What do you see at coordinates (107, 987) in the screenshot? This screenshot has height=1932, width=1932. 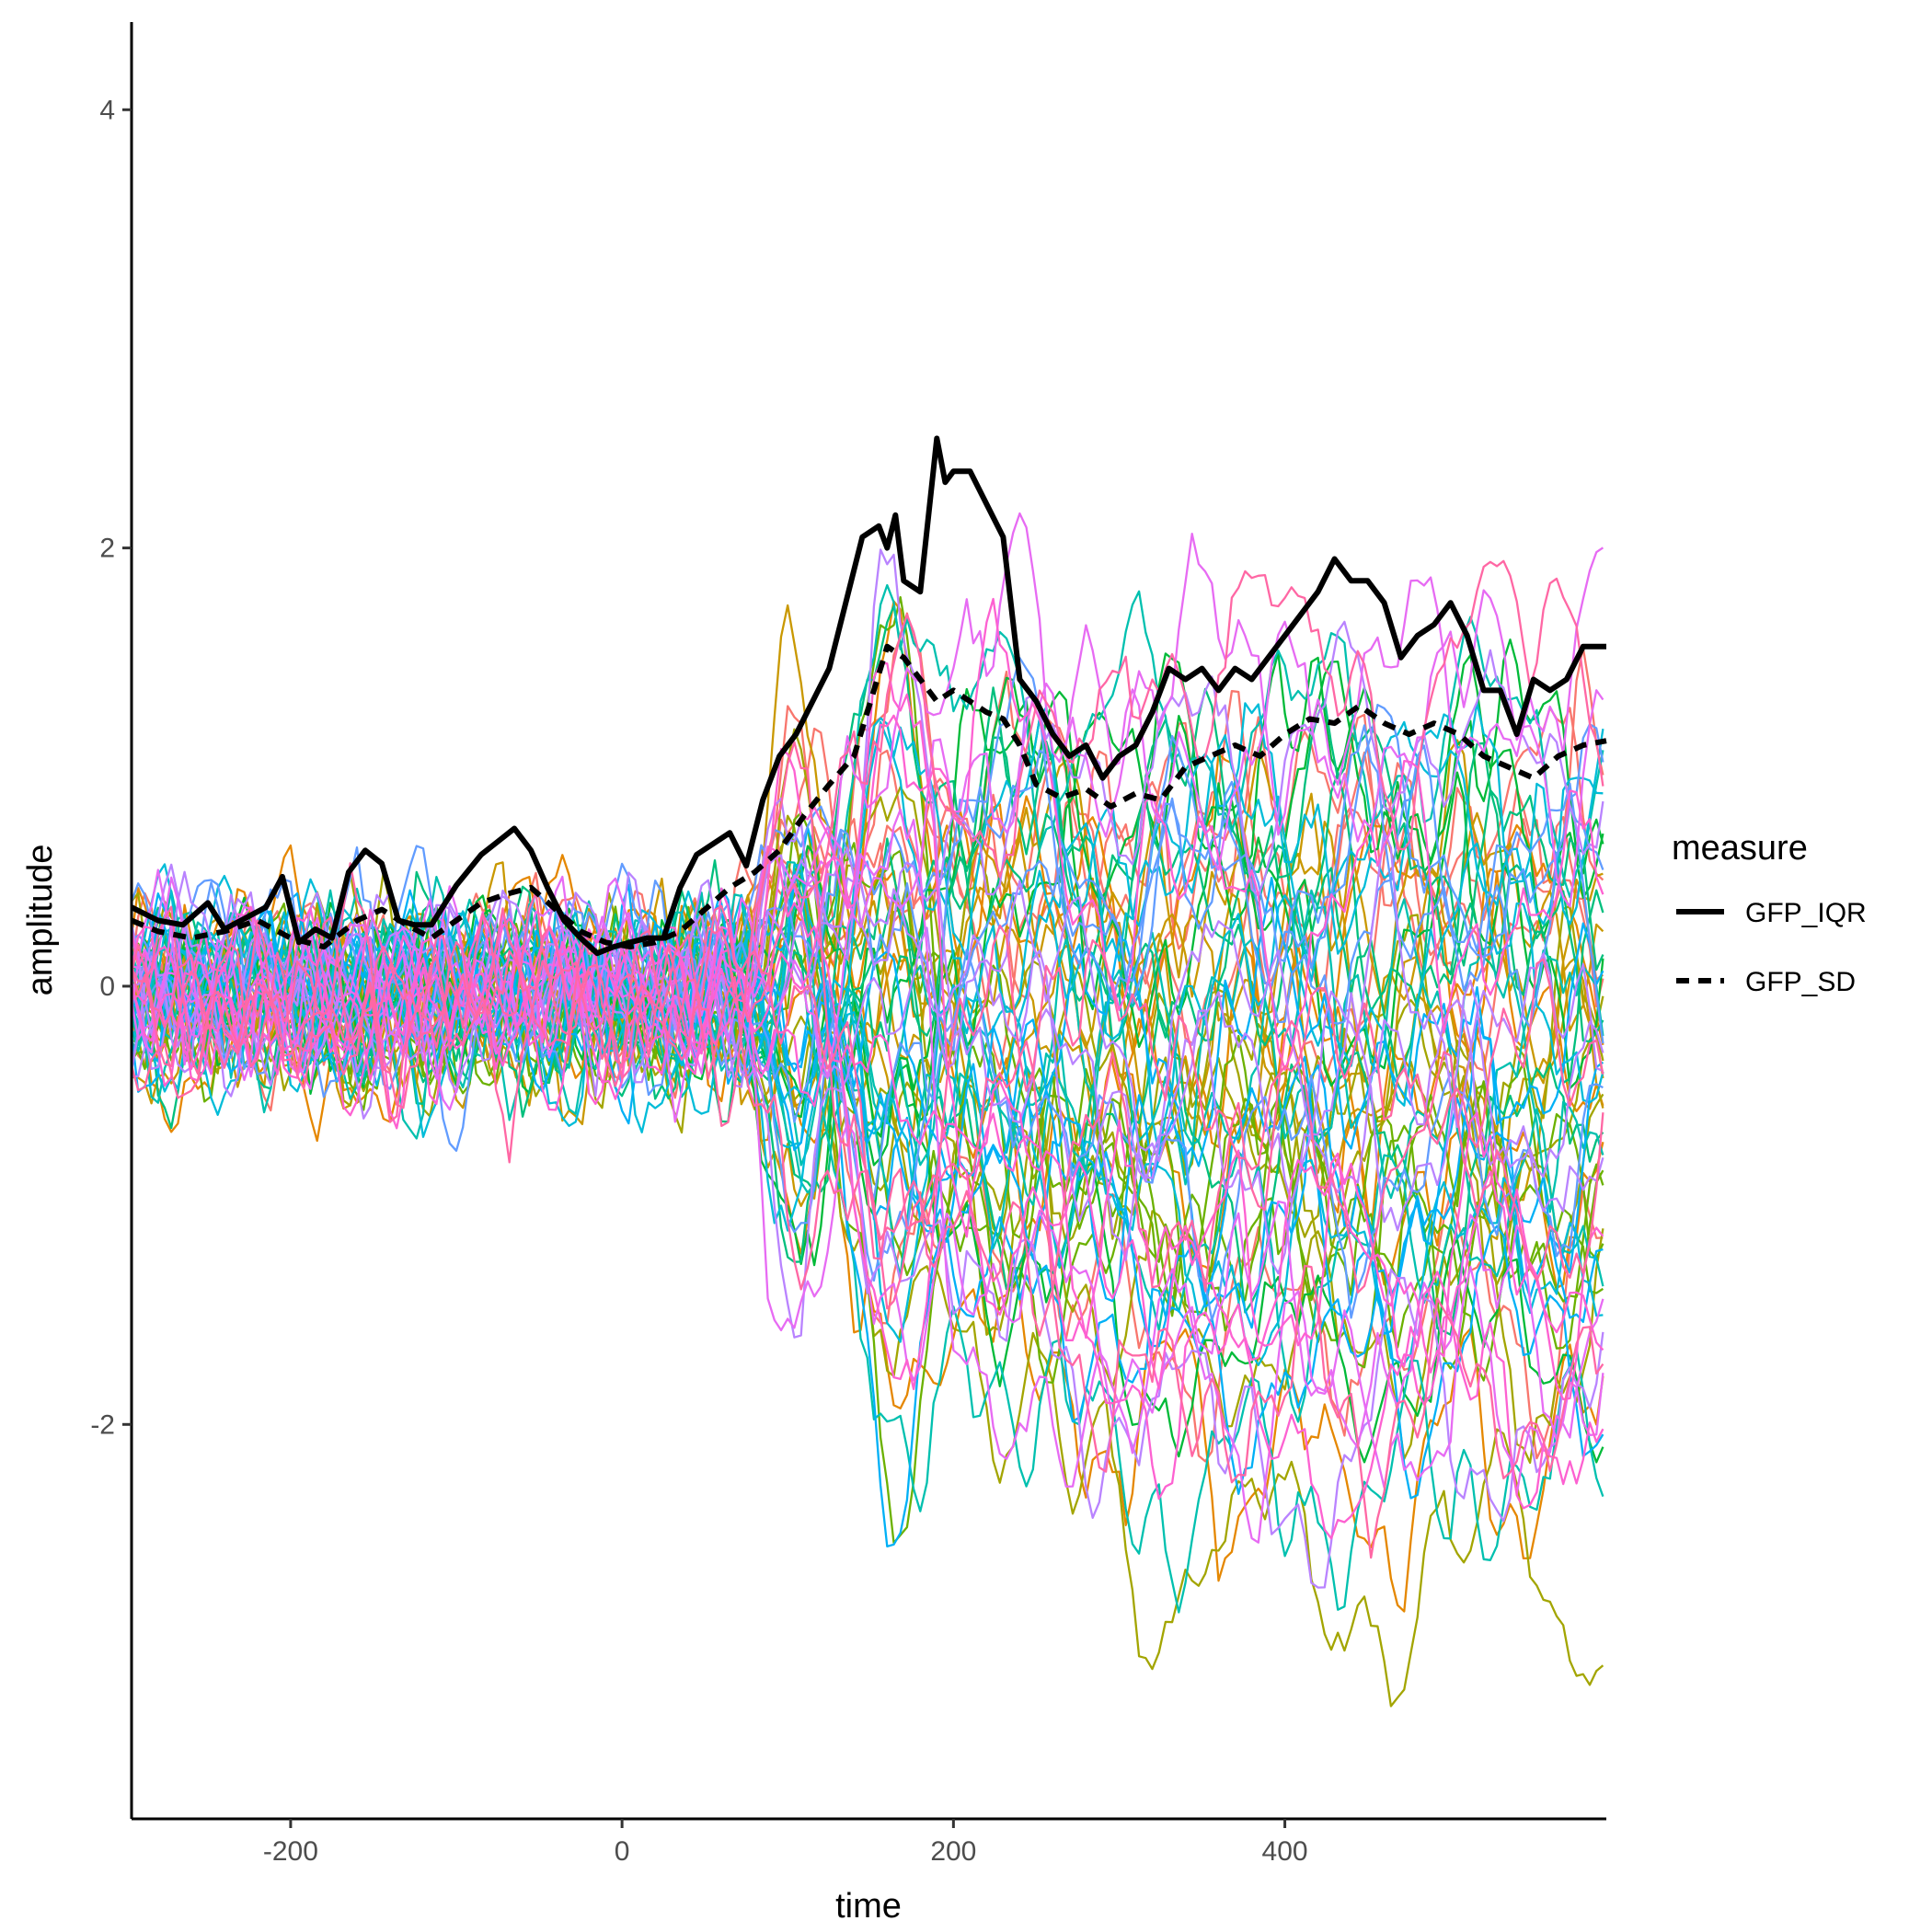 I see `y-tick-label: 0` at bounding box center [107, 987].